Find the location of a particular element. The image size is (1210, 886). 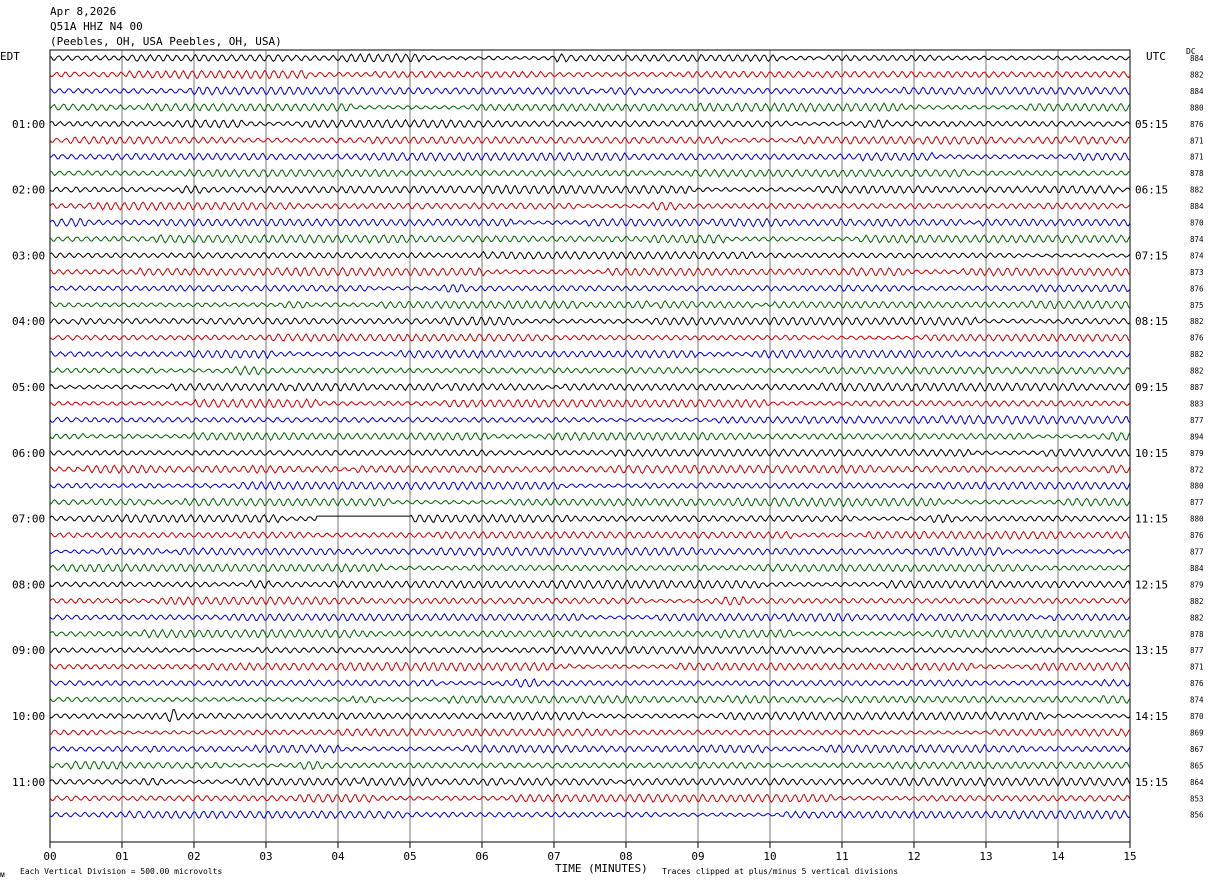

x-axis-title: TIME (MINUTES) is located at coordinates (601, 868).